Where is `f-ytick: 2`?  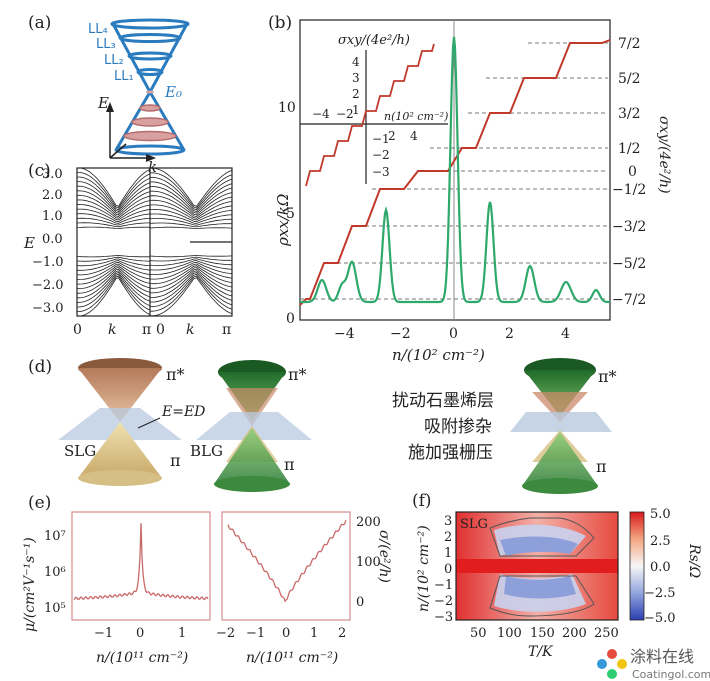 f-ytick: 2 is located at coordinates (448, 537).